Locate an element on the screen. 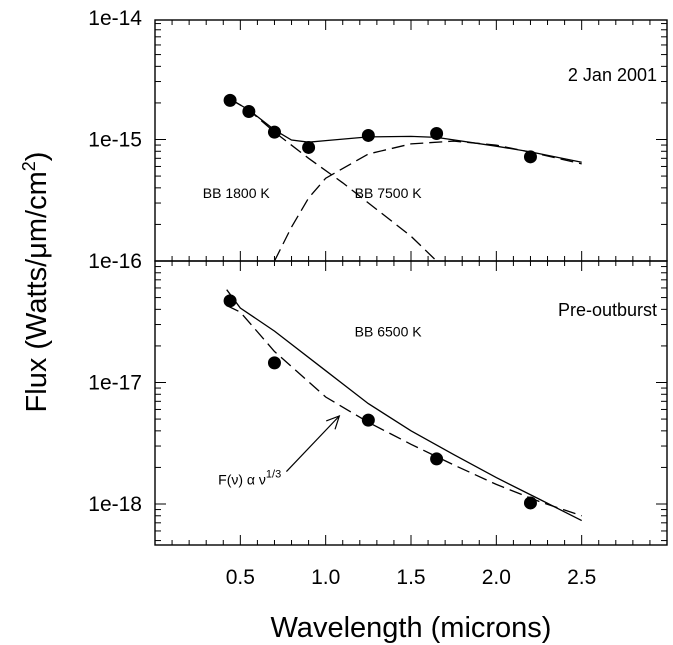 The height and width of the screenshot is (645, 673). formula-main: F(ν) α ν is located at coordinates (242, 479).